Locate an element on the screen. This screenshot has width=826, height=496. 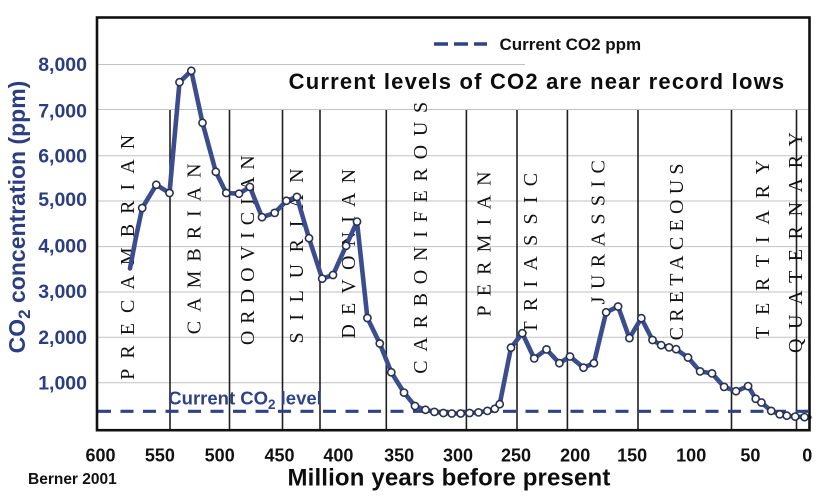
svg-text: ORDOVICIAN is located at coordinates (248, 246).